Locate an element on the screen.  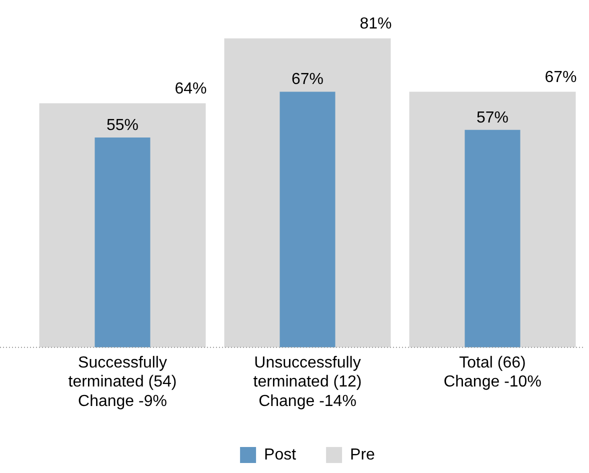
data-label: 81% is located at coordinates (376, 24).